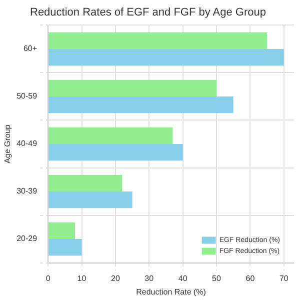 The width and height of the screenshot is (300, 300). I want to click on x-tick-label: 70, so click(284, 278).